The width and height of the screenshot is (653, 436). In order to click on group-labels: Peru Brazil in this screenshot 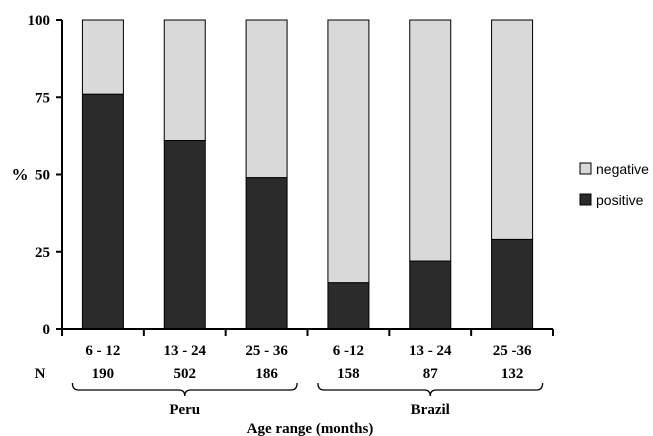, I will do `click(309, 410)`.